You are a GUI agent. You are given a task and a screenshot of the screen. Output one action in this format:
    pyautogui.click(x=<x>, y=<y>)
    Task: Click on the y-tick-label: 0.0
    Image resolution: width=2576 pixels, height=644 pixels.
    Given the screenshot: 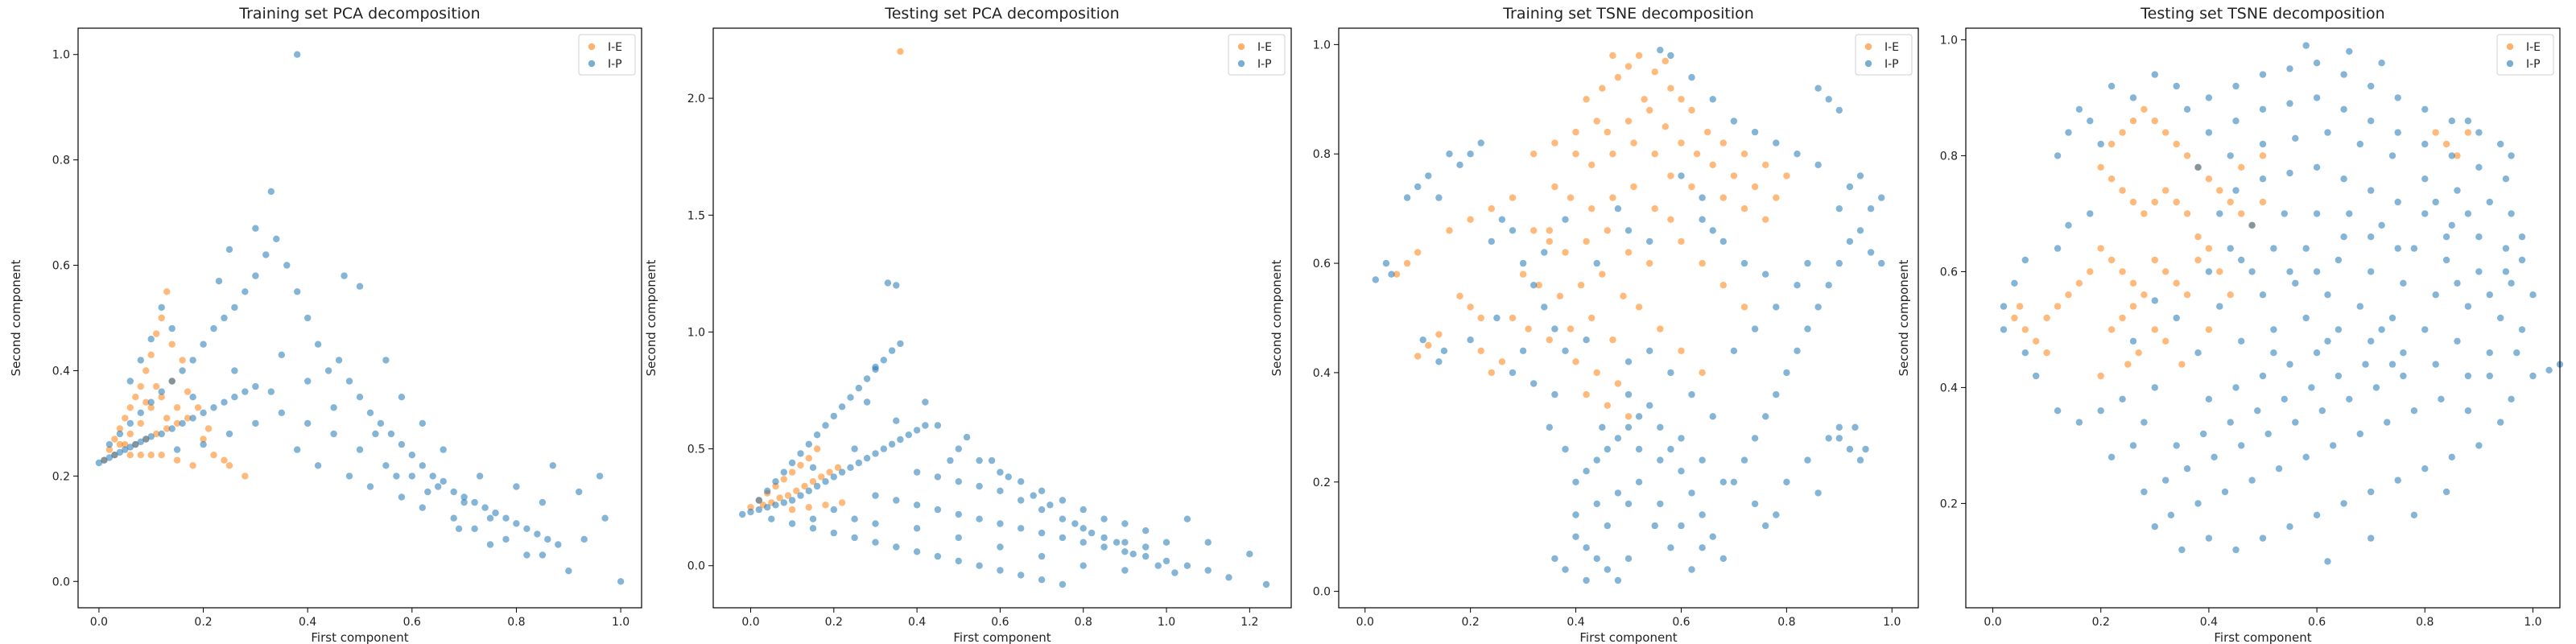 What is the action you would take?
    pyautogui.click(x=61, y=582)
    